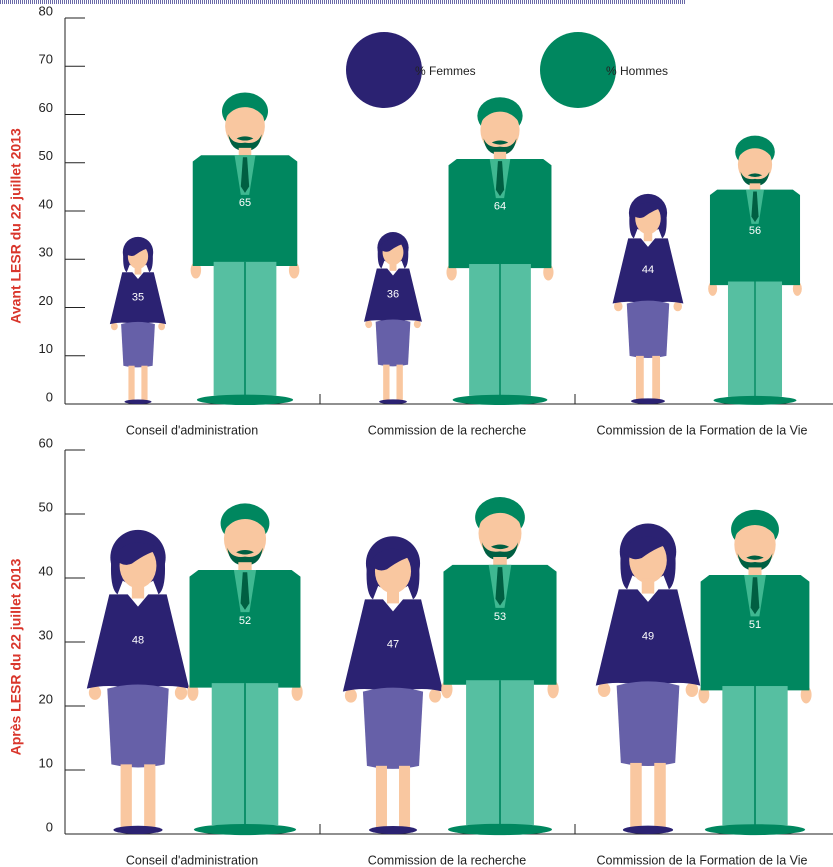 The image size is (833, 867). What do you see at coordinates (245, 203) in the screenshot?
I see `value-label: 65` at bounding box center [245, 203].